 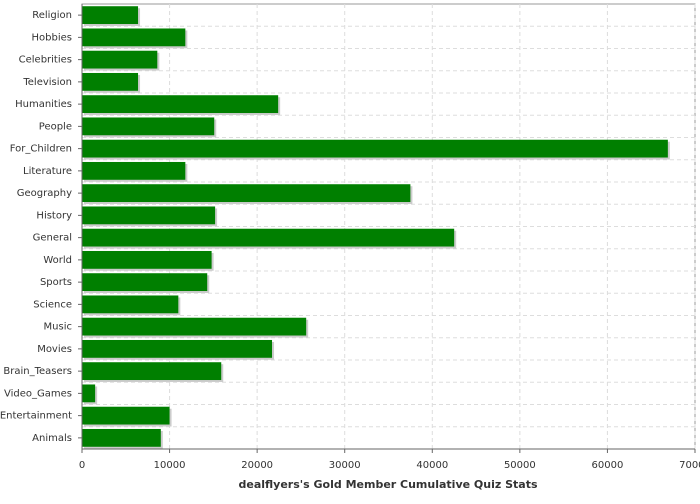 What do you see at coordinates (57, 260) in the screenshot?
I see `y-tick-label: World` at bounding box center [57, 260].